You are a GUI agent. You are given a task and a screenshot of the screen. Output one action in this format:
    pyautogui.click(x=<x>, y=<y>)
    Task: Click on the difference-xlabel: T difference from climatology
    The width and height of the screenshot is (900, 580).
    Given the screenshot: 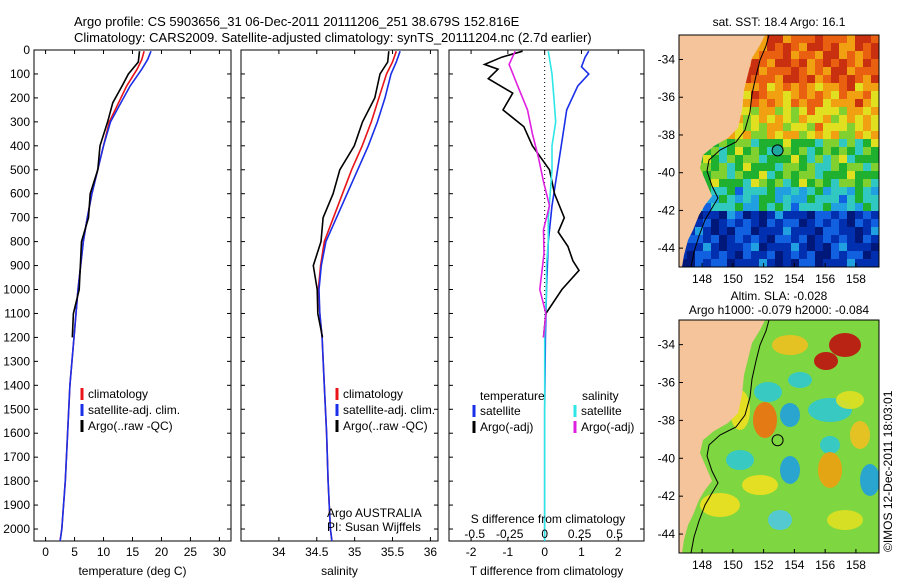 What is the action you would take?
    pyautogui.click(x=547, y=571)
    